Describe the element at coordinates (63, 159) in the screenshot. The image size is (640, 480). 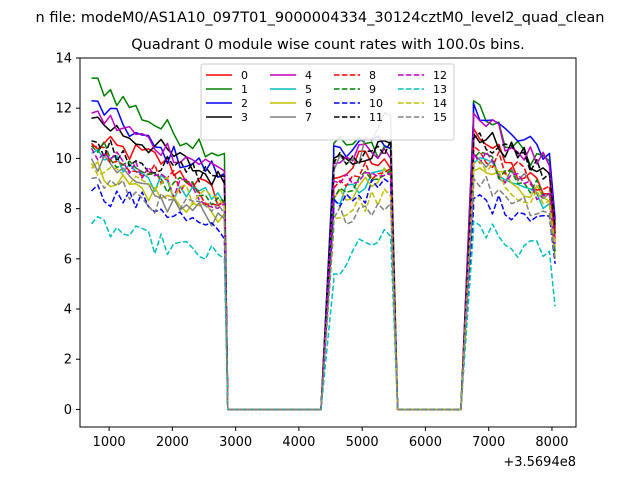
I see `y-tick-label: 10` at that location.